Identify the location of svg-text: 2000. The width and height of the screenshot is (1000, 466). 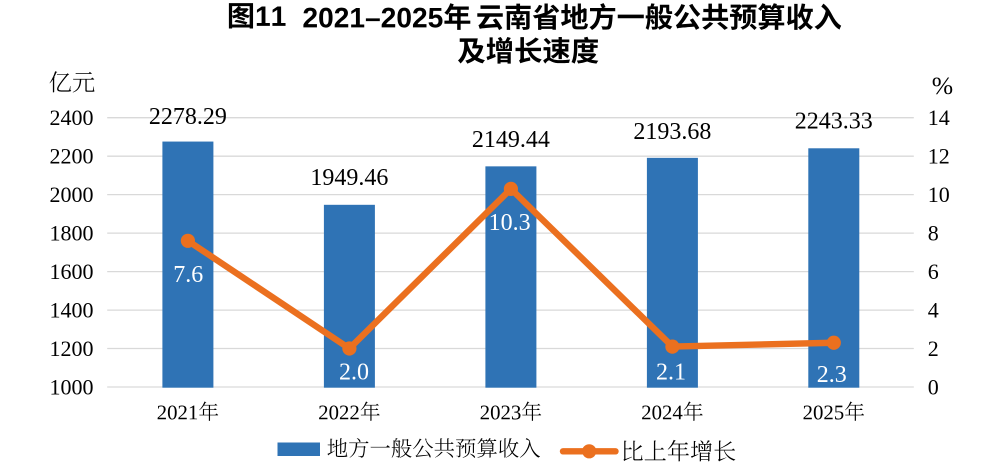
(72, 194).